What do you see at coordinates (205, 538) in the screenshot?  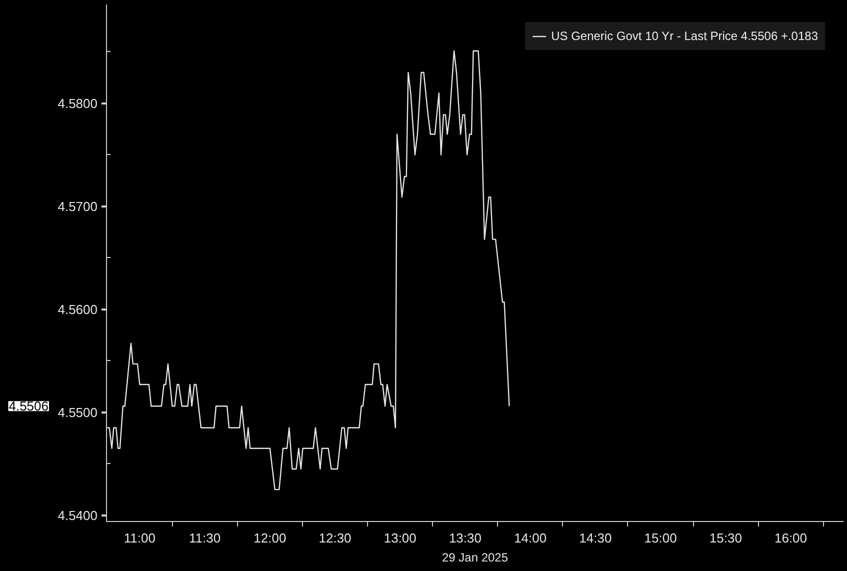 I see `x-tick-label: 11:30` at bounding box center [205, 538].